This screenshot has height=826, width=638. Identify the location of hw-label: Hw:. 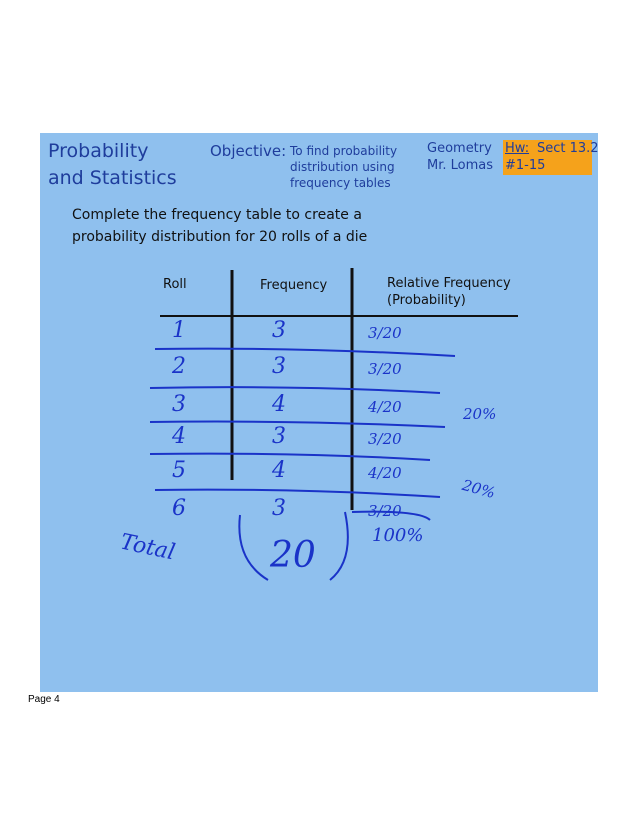
(517, 148).